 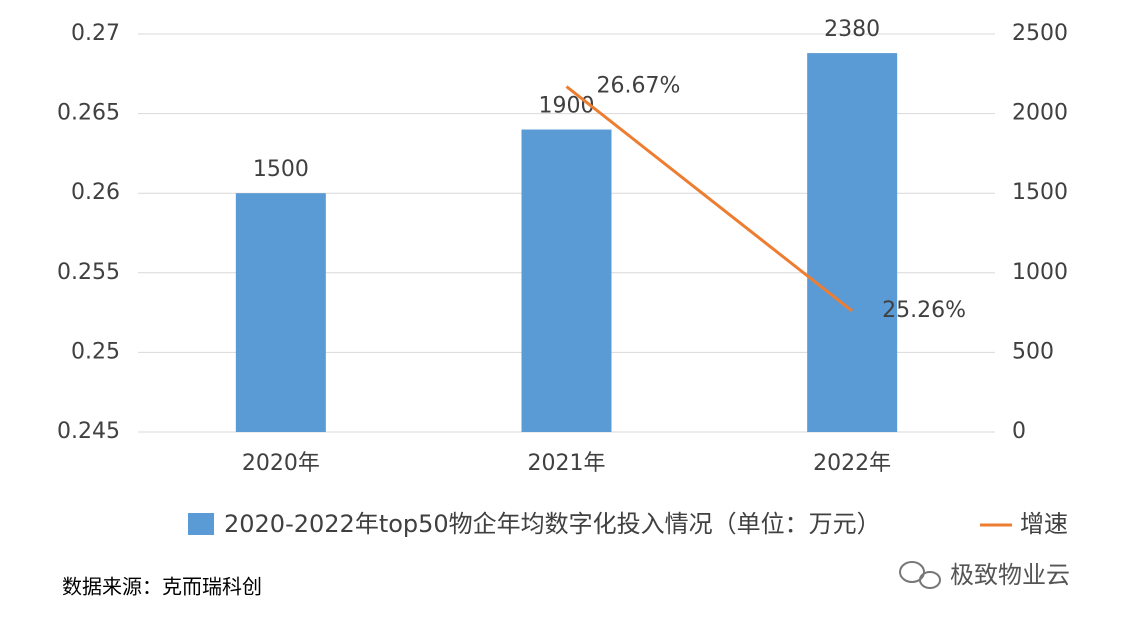 I want to click on y-tick-label: 0.255, so click(x=88, y=272).